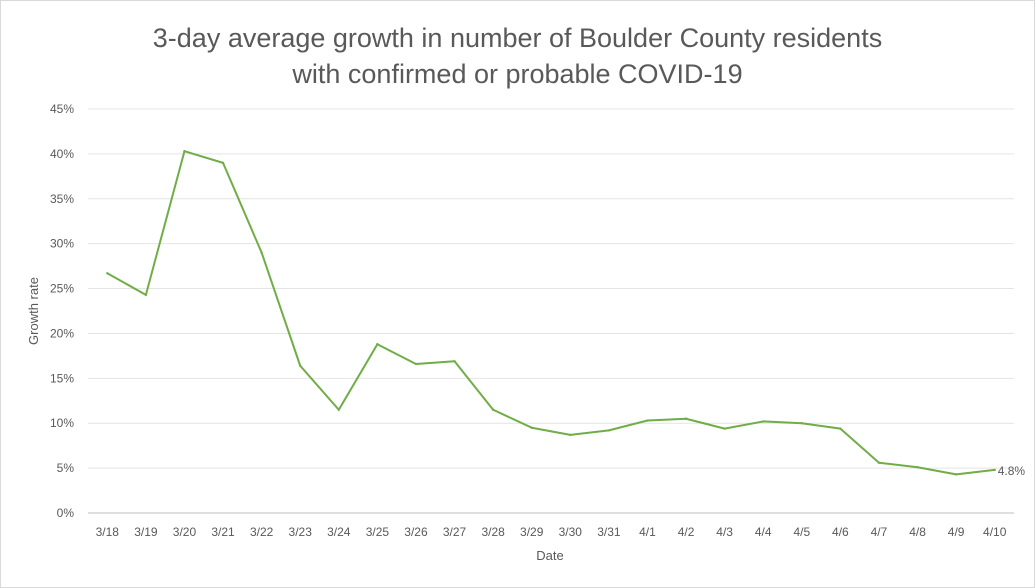  Describe the element at coordinates (62, 311) in the screenshot. I see `y-tick-labels: 0% 5% 10% 15% 20% 25% 30% 35% 40% 45%` at that location.